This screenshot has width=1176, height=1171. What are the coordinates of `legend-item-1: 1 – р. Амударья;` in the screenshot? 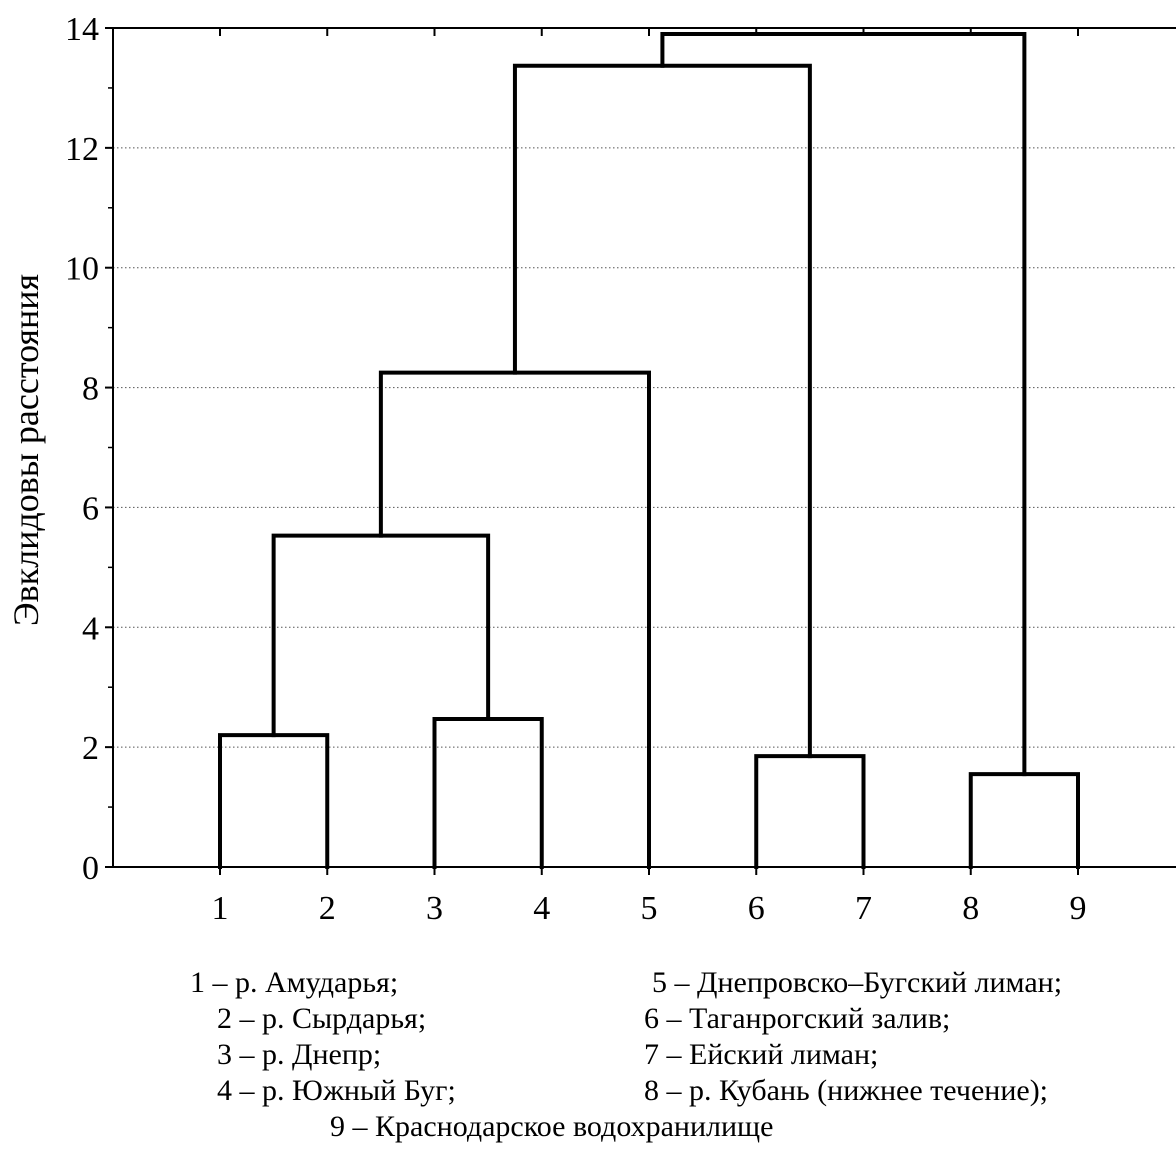 It's located at (294, 983).